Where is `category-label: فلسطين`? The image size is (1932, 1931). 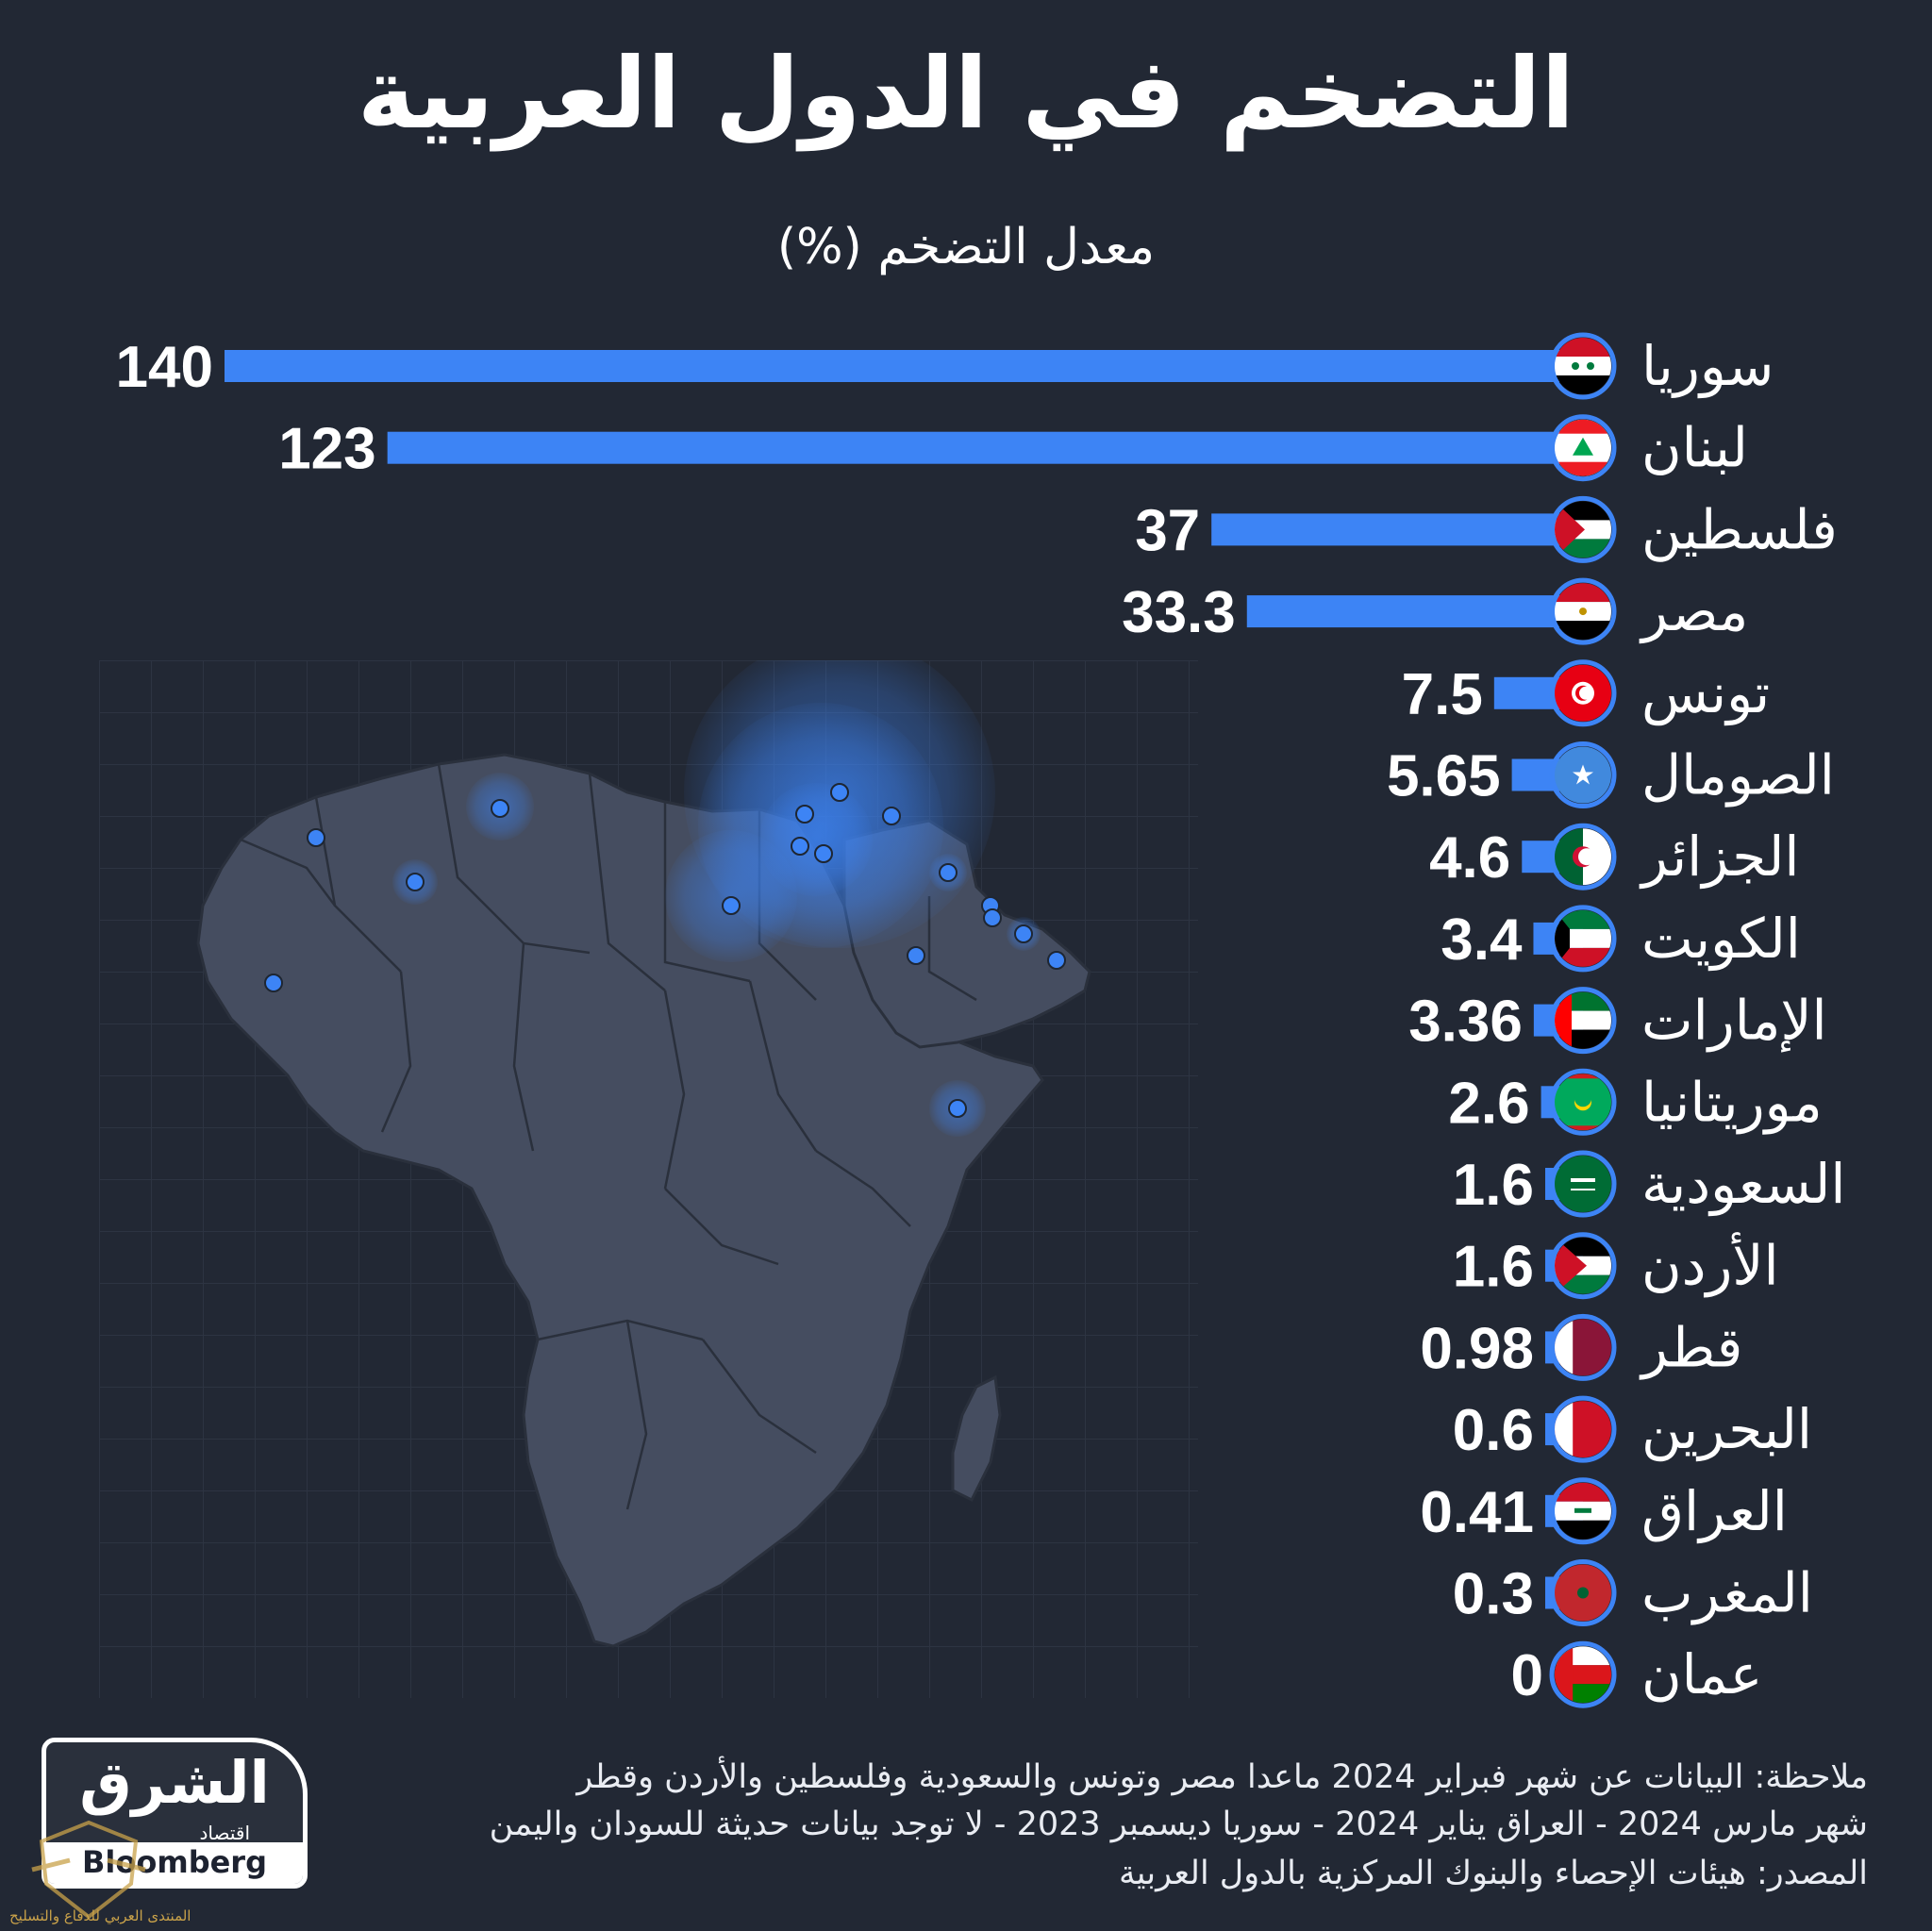
category-label: فلسطين is located at coordinates (1740, 529).